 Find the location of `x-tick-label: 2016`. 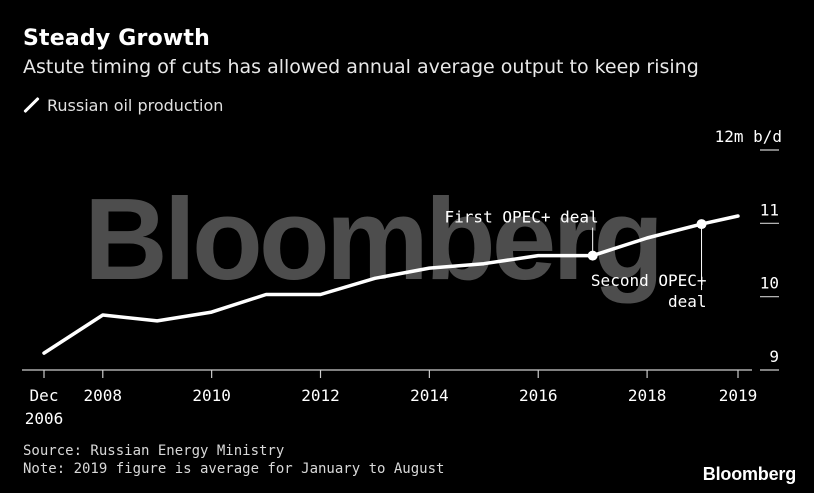

x-tick-label: 2016 is located at coordinates (538, 395).